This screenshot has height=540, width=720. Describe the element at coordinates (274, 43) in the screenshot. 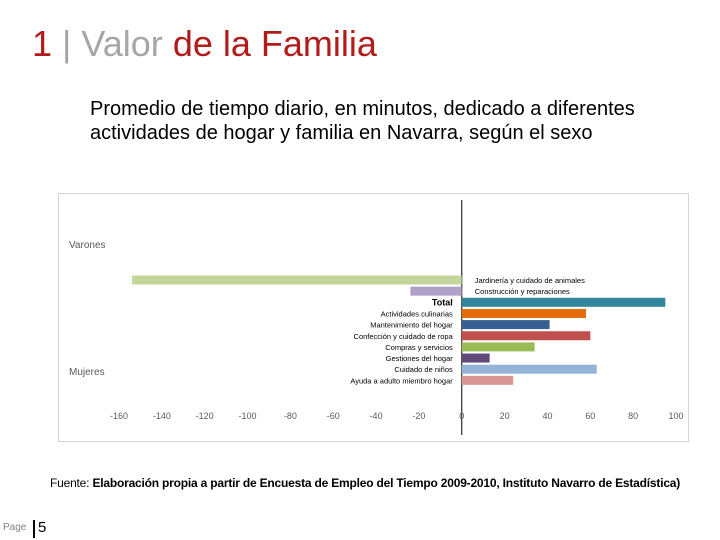

I see `title-word-familia: de la Familia` at that location.